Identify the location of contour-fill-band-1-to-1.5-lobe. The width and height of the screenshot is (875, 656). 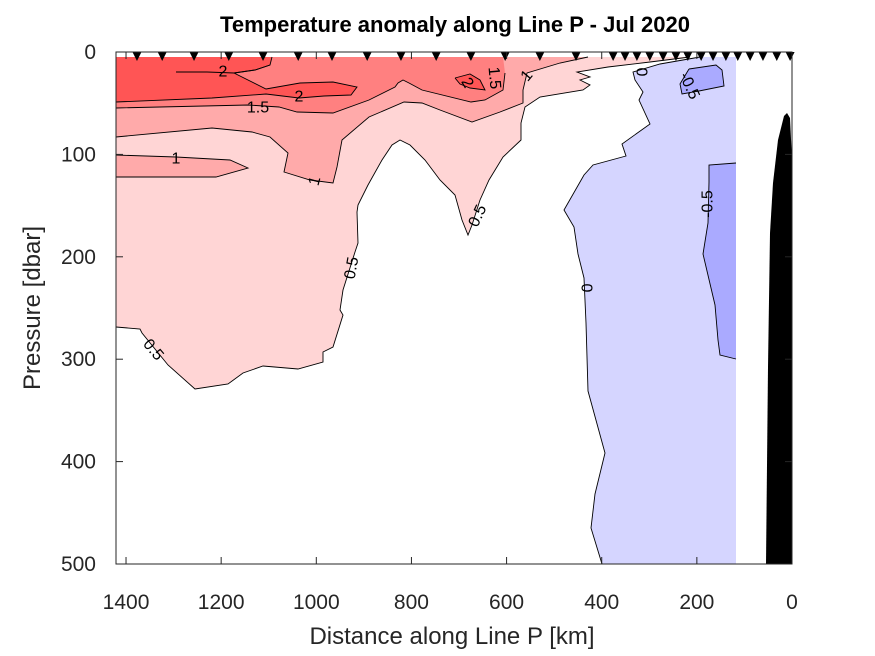
(182, 166).